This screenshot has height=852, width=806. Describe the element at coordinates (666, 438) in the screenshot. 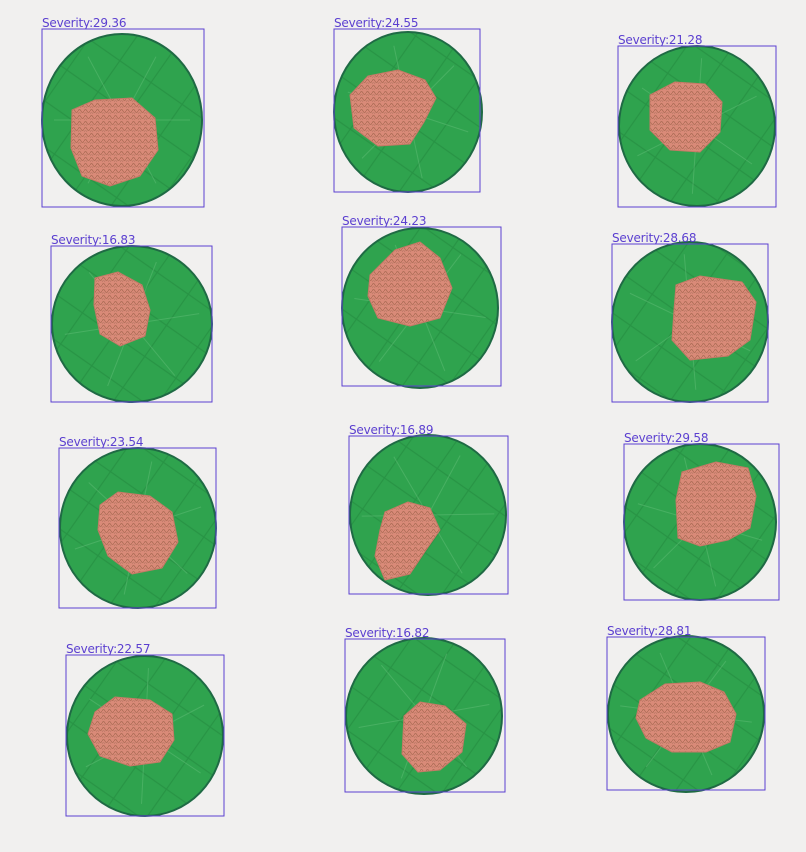

I see `severity-label: Severity:29.58` at that location.